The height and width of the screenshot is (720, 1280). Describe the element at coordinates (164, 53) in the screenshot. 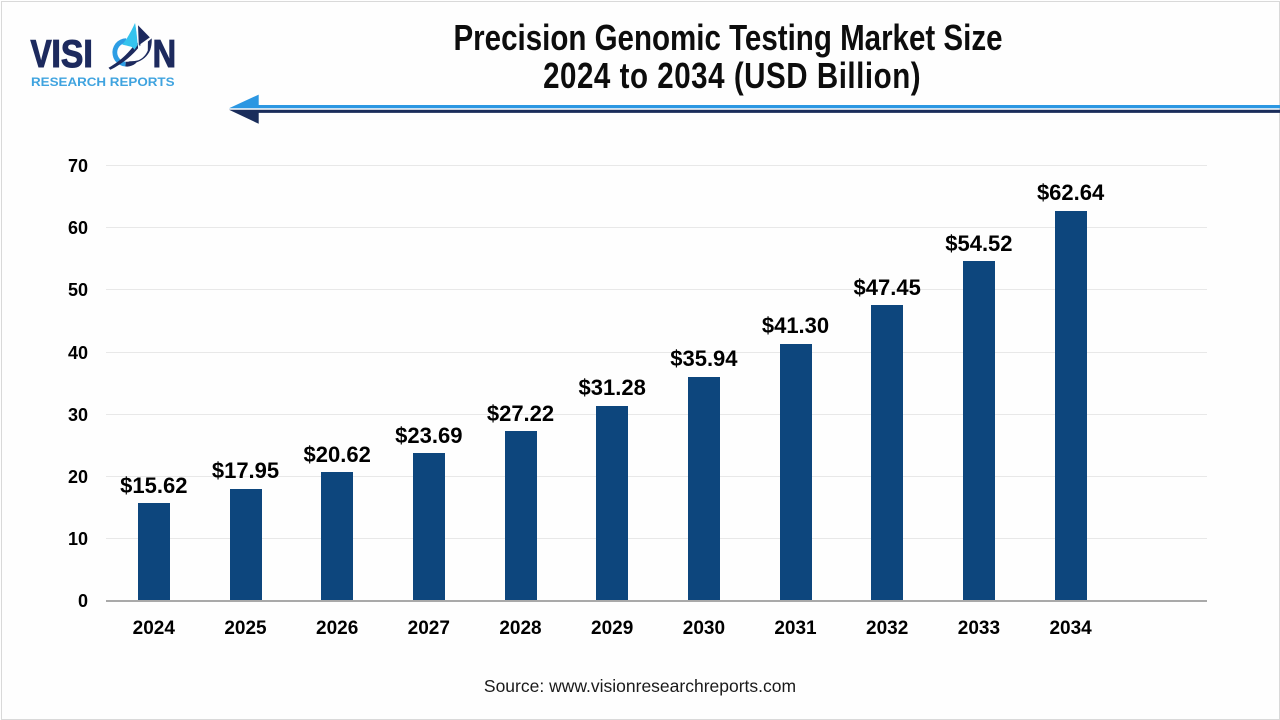

I see `svg-text: N` at that location.